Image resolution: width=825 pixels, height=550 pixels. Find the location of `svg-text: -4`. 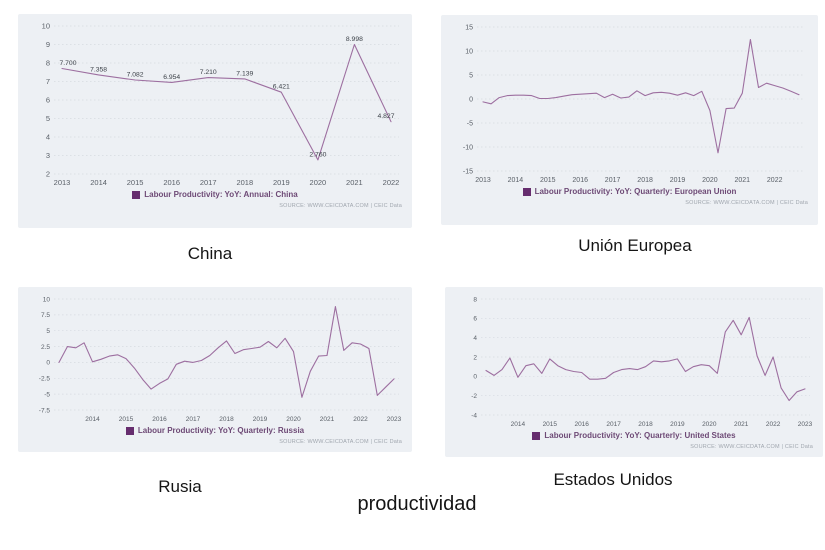

svg-text: -4 is located at coordinates (474, 415).